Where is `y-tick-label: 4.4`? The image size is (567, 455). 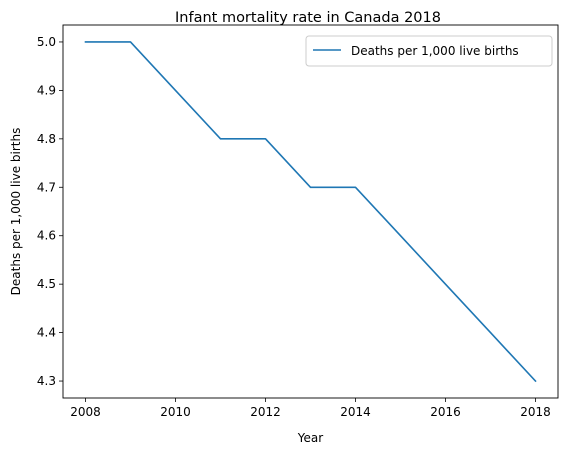
y-tick-label: 4.4 is located at coordinates (46, 333).